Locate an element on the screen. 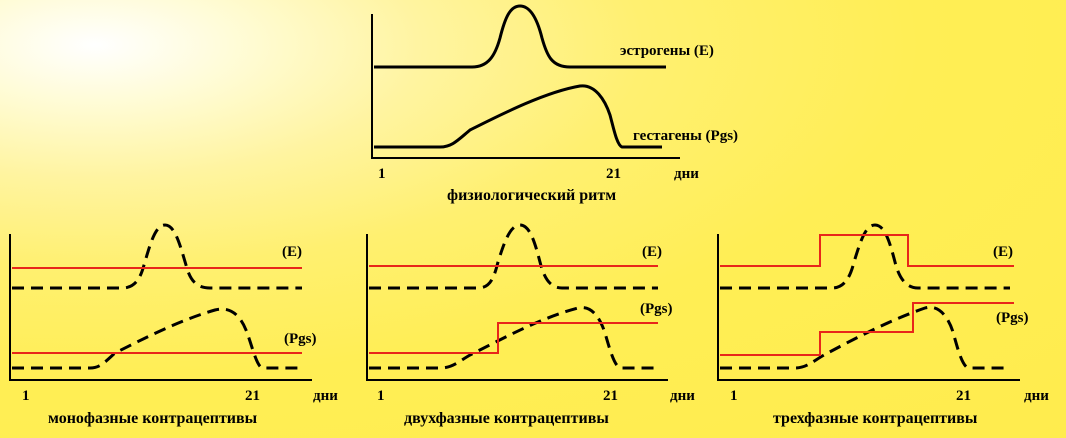 Image resolution: width=1066 pixels, height=438 pixels. panel3-axes is located at coordinates (868, 307).